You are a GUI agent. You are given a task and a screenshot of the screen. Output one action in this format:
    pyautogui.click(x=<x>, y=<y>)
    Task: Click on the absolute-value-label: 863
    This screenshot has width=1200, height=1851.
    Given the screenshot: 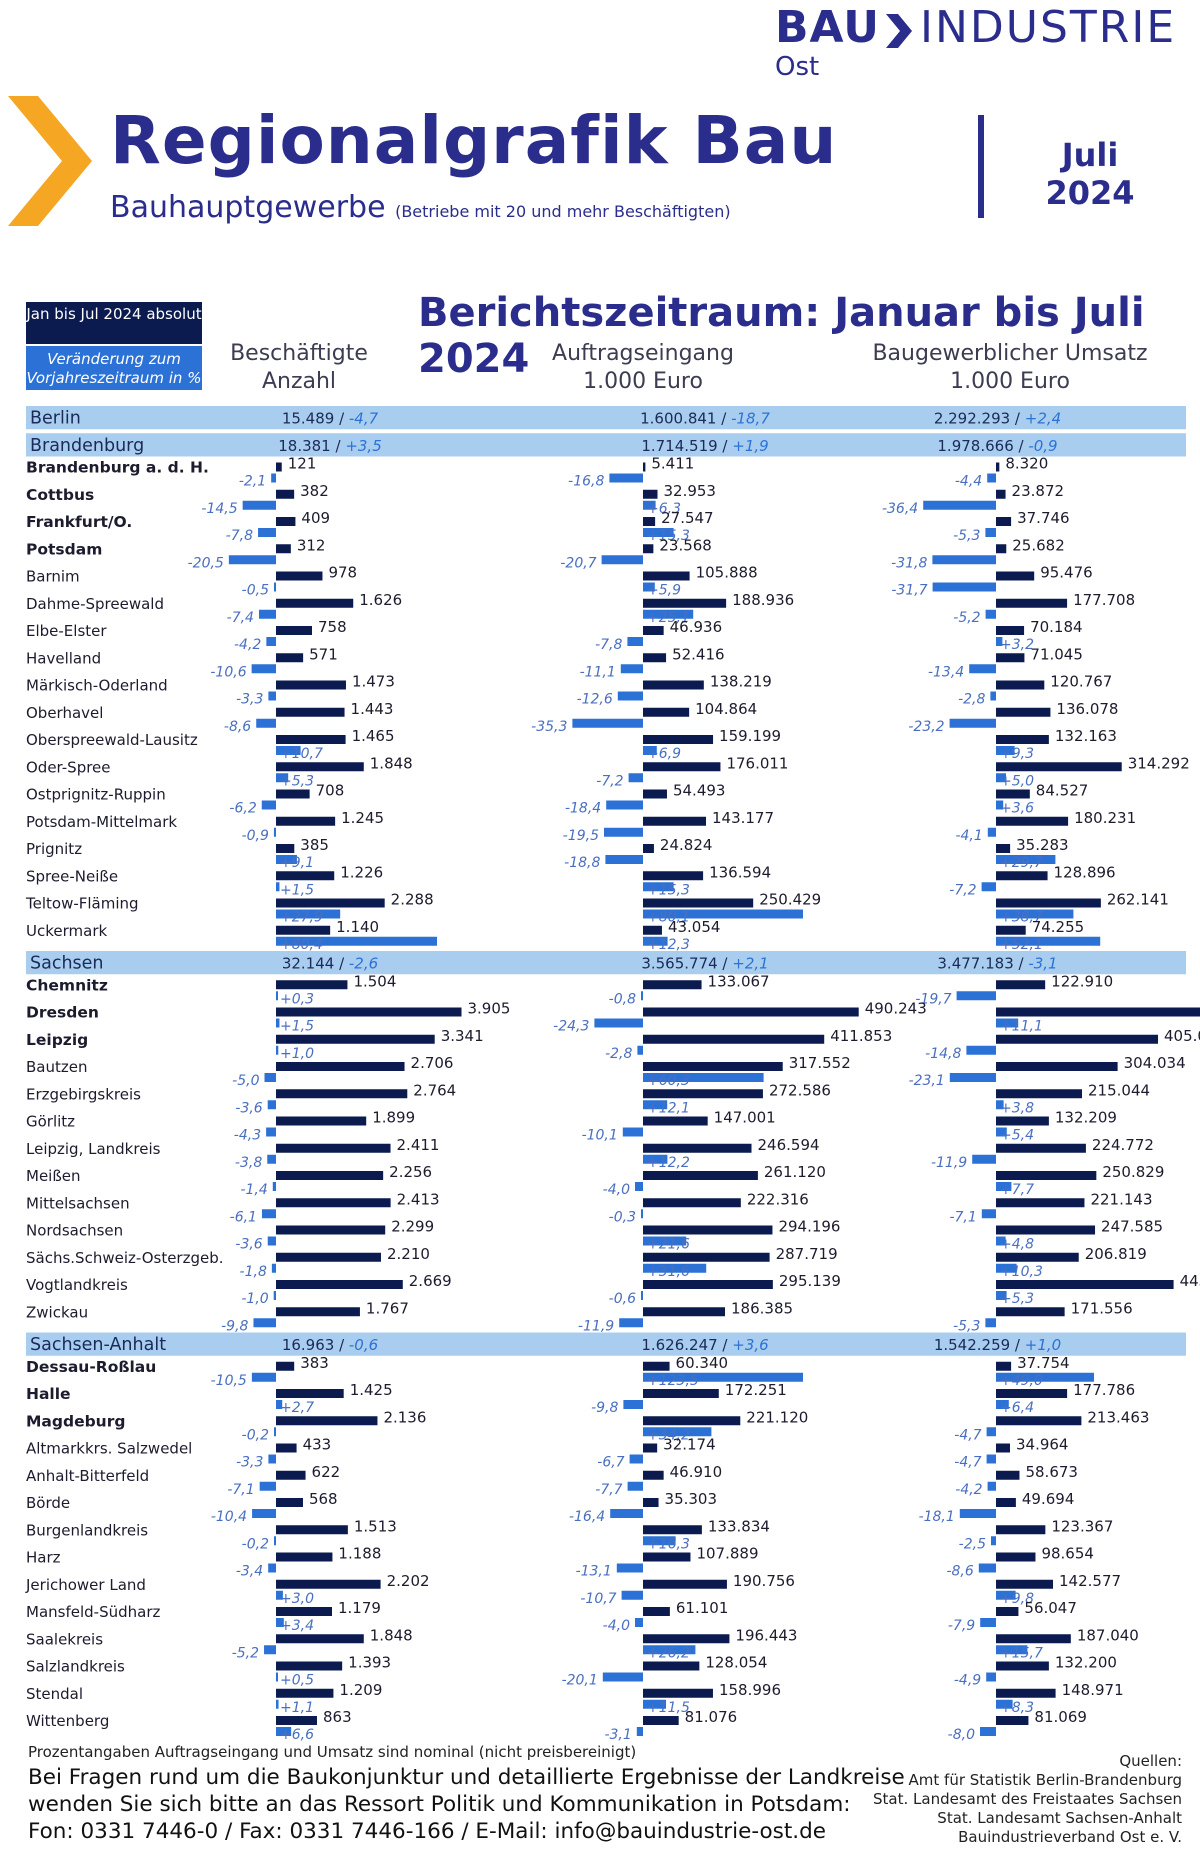 What is the action you would take?
    pyautogui.click(x=337, y=1717)
    